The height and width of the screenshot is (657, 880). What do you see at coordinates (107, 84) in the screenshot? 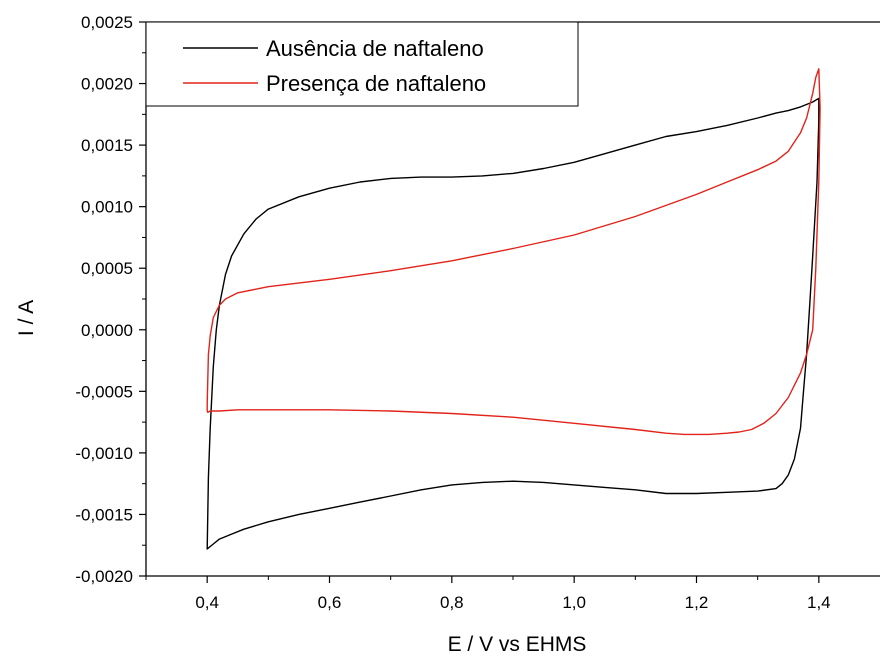
I see `y-tick-label: 0,0020` at bounding box center [107, 84].